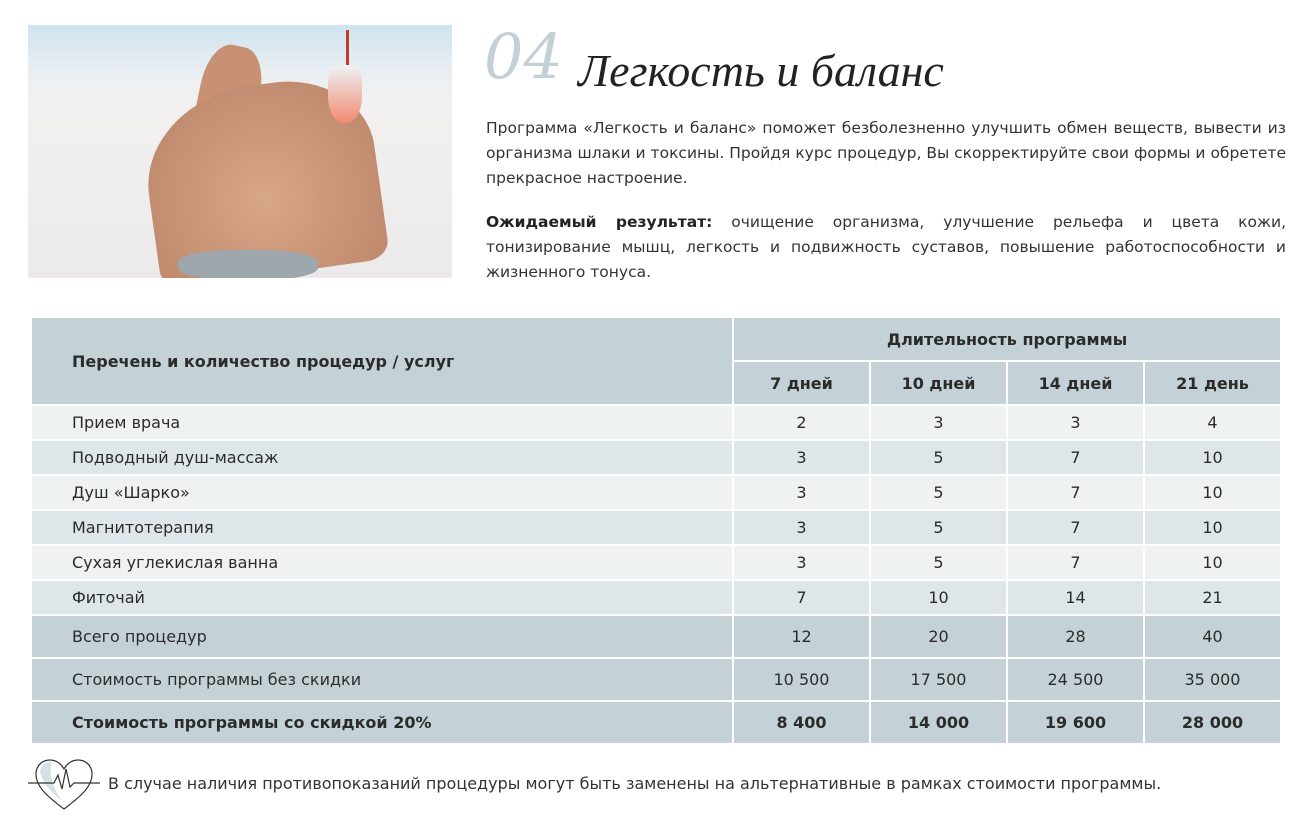 This screenshot has height=831, width=1292. What do you see at coordinates (382, 636) in the screenshot?
I see `row-label: Всего процедур` at bounding box center [382, 636].